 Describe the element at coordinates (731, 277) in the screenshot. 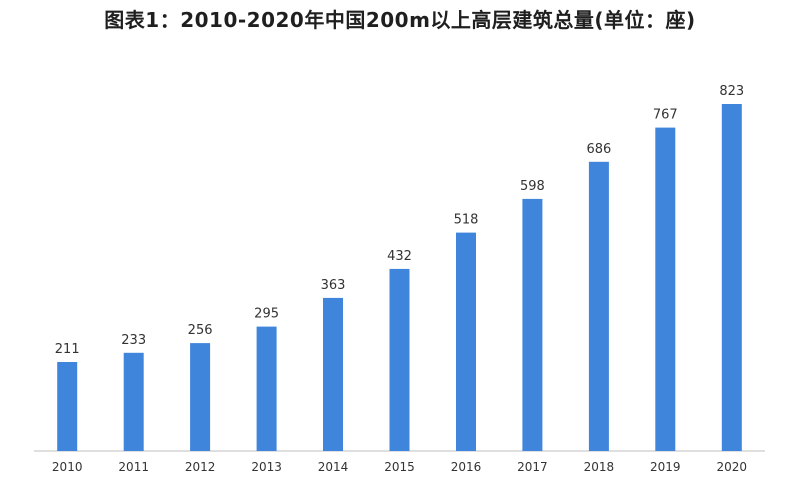

I see `bar-2020` at that location.